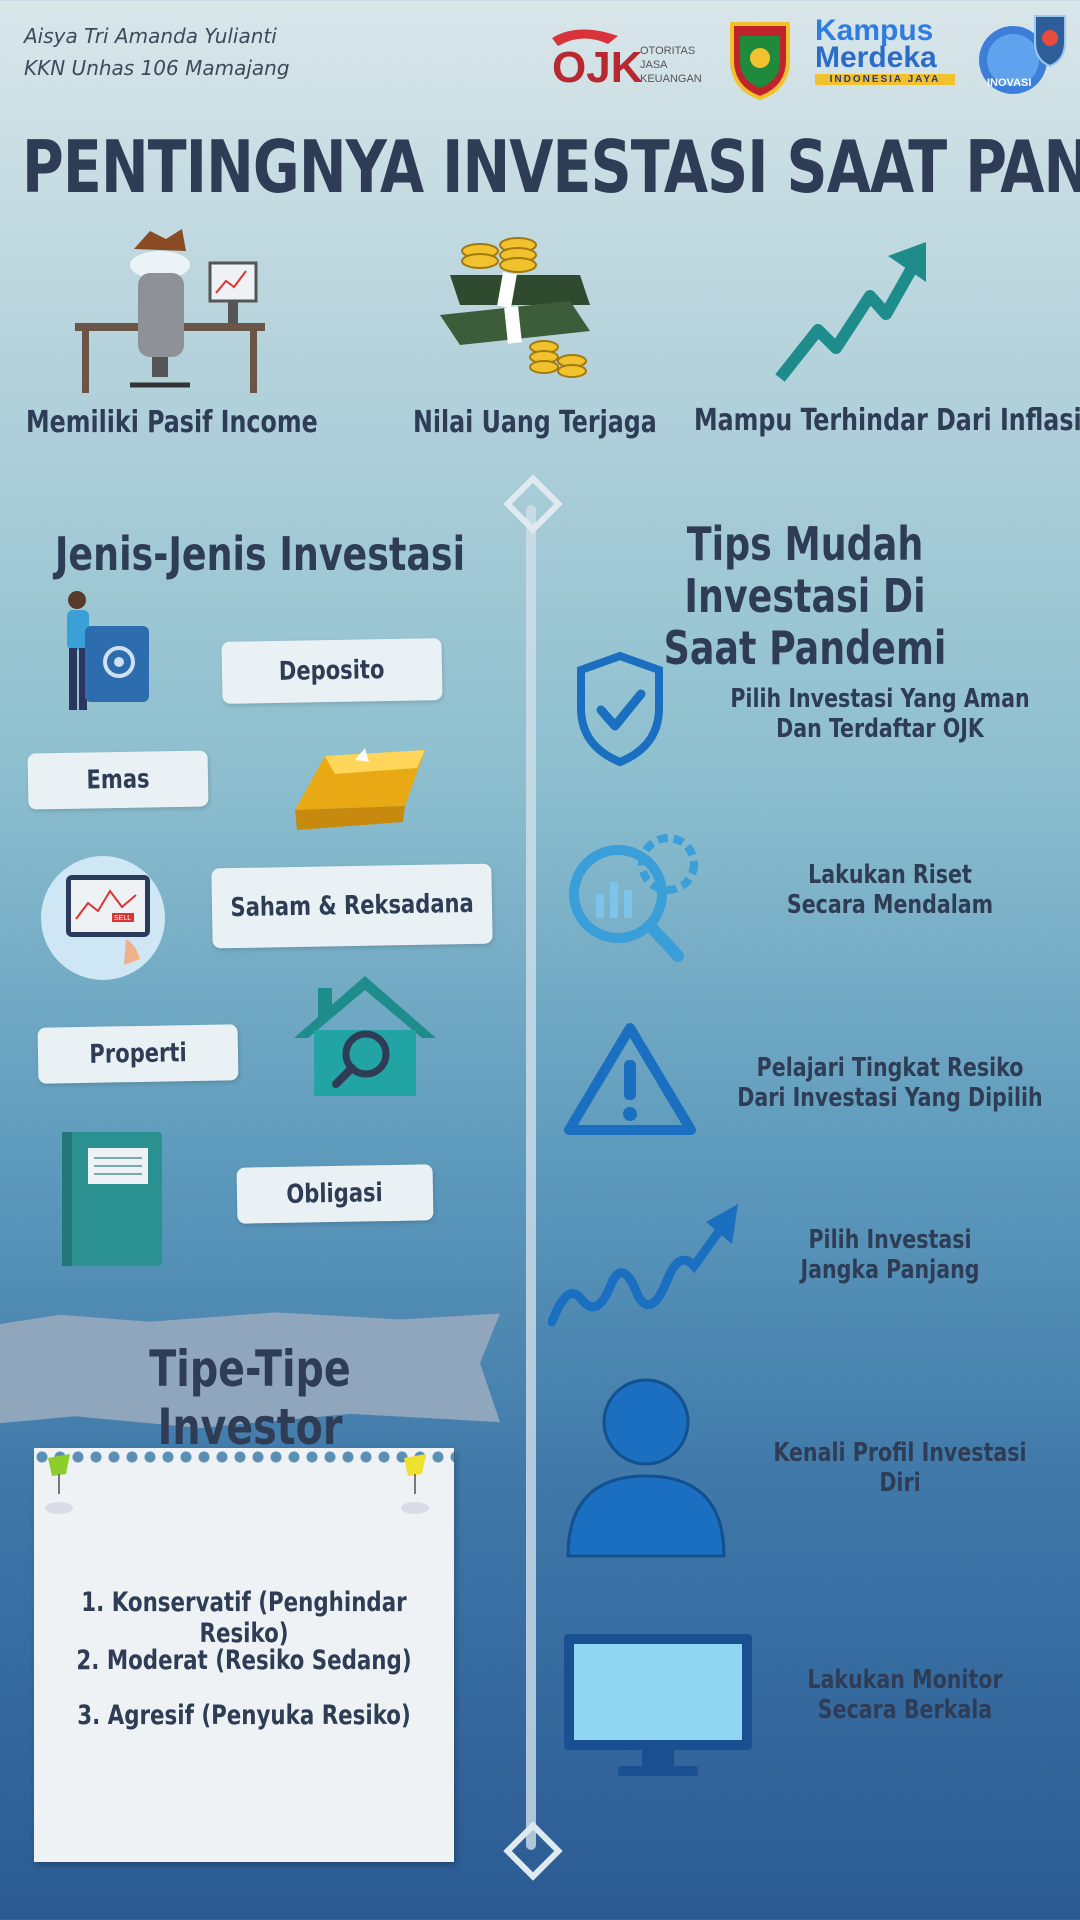  I want to click on svg-text: KEUANGAN, so click(671, 79).